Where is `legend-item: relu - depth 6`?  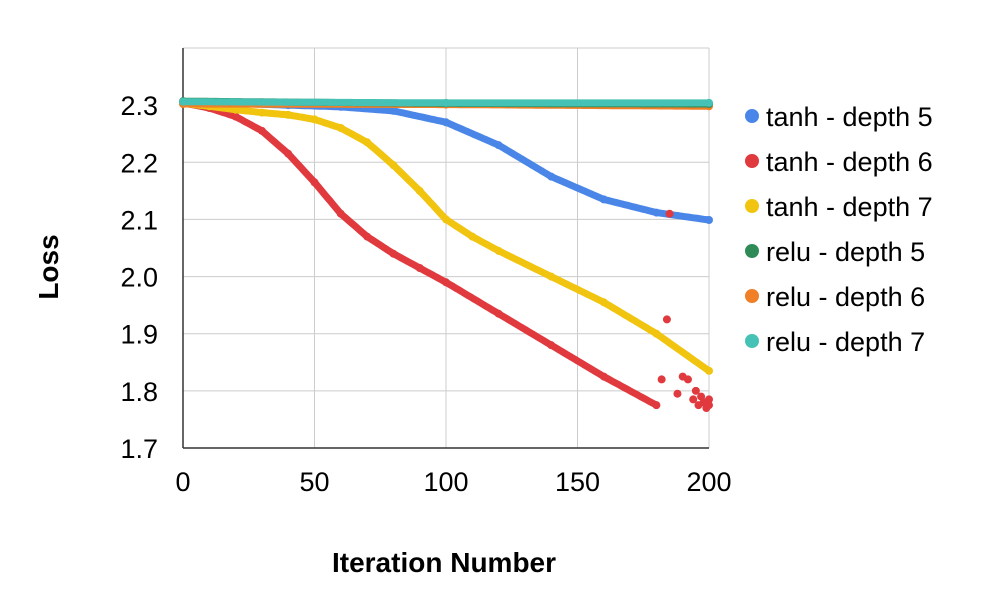 legend-item: relu - depth 6 is located at coordinates (835, 297).